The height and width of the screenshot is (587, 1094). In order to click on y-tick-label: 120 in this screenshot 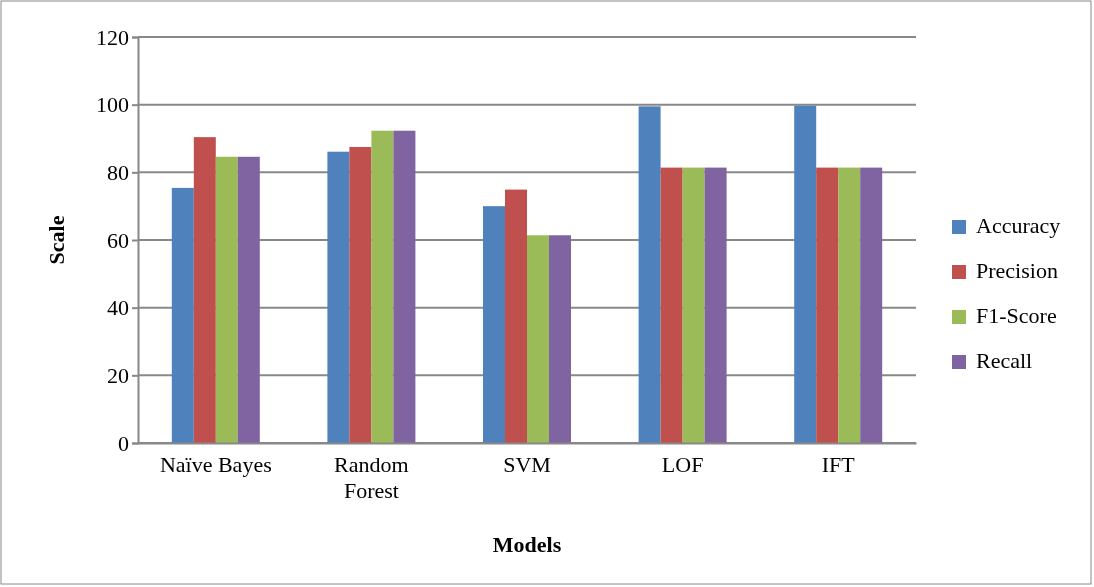, I will do `click(112, 37)`.